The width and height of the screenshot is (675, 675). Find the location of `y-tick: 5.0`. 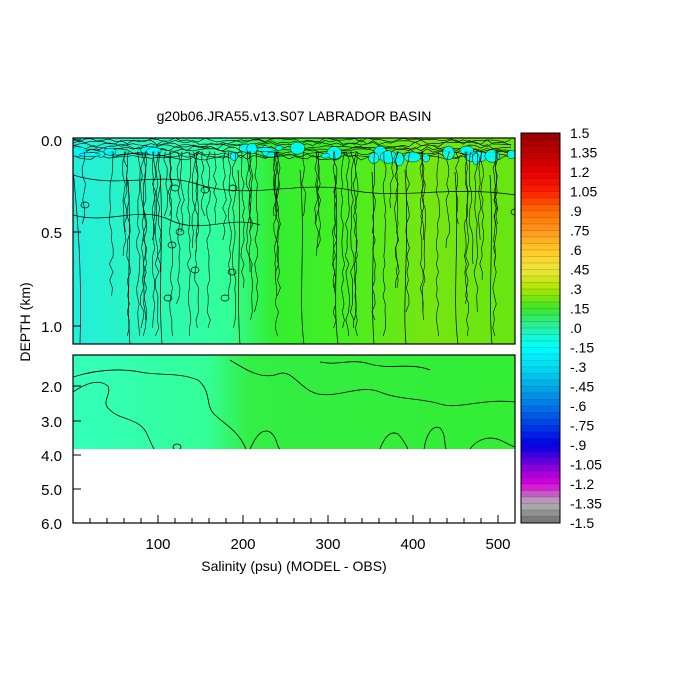

y-tick: 5.0 is located at coordinates (61, 490).